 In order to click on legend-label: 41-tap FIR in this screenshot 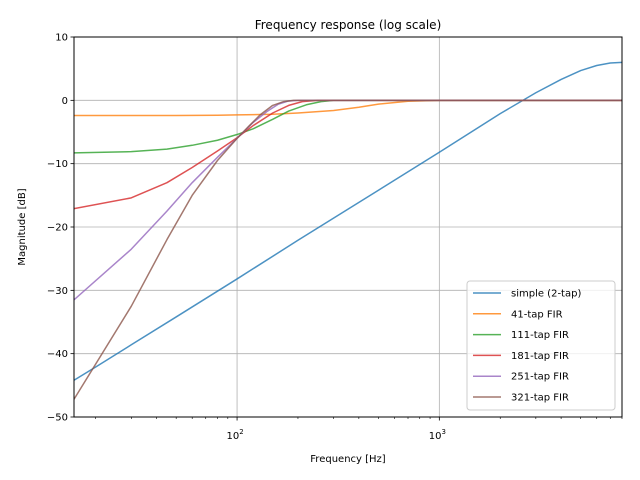, I will do `click(537, 314)`.